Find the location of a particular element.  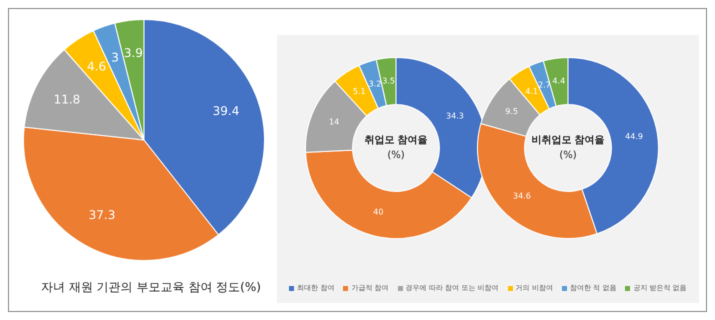

data-label: 14 is located at coordinates (334, 122).